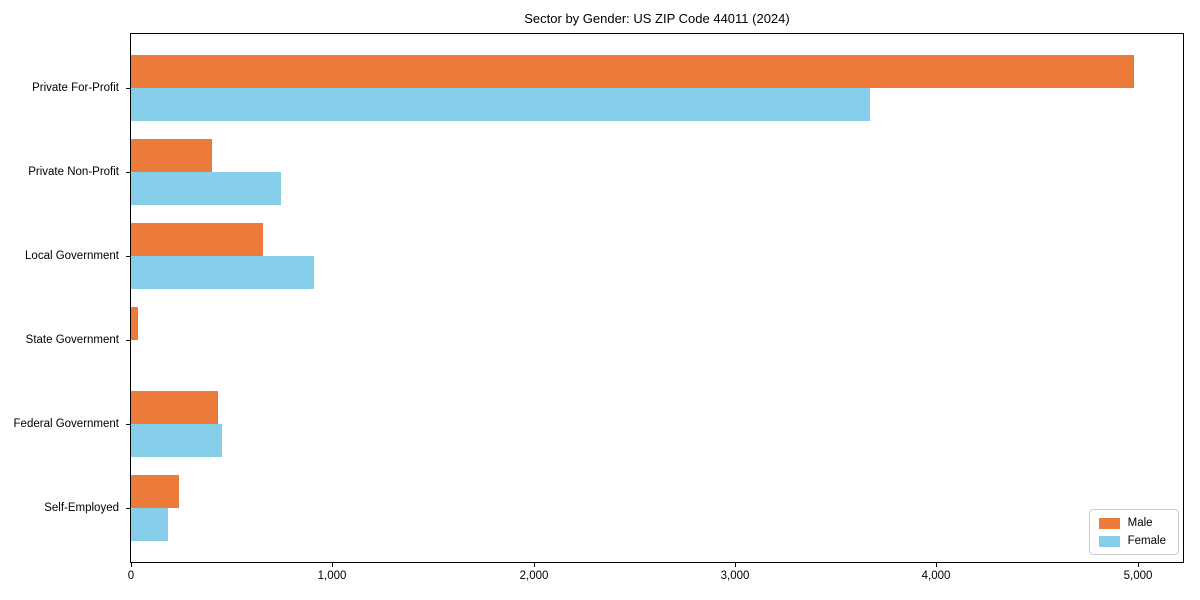 Image resolution: width=1200 pixels, height=600 pixels. Describe the element at coordinates (155, 491) in the screenshot. I see `bar-male-self-employed` at that location.